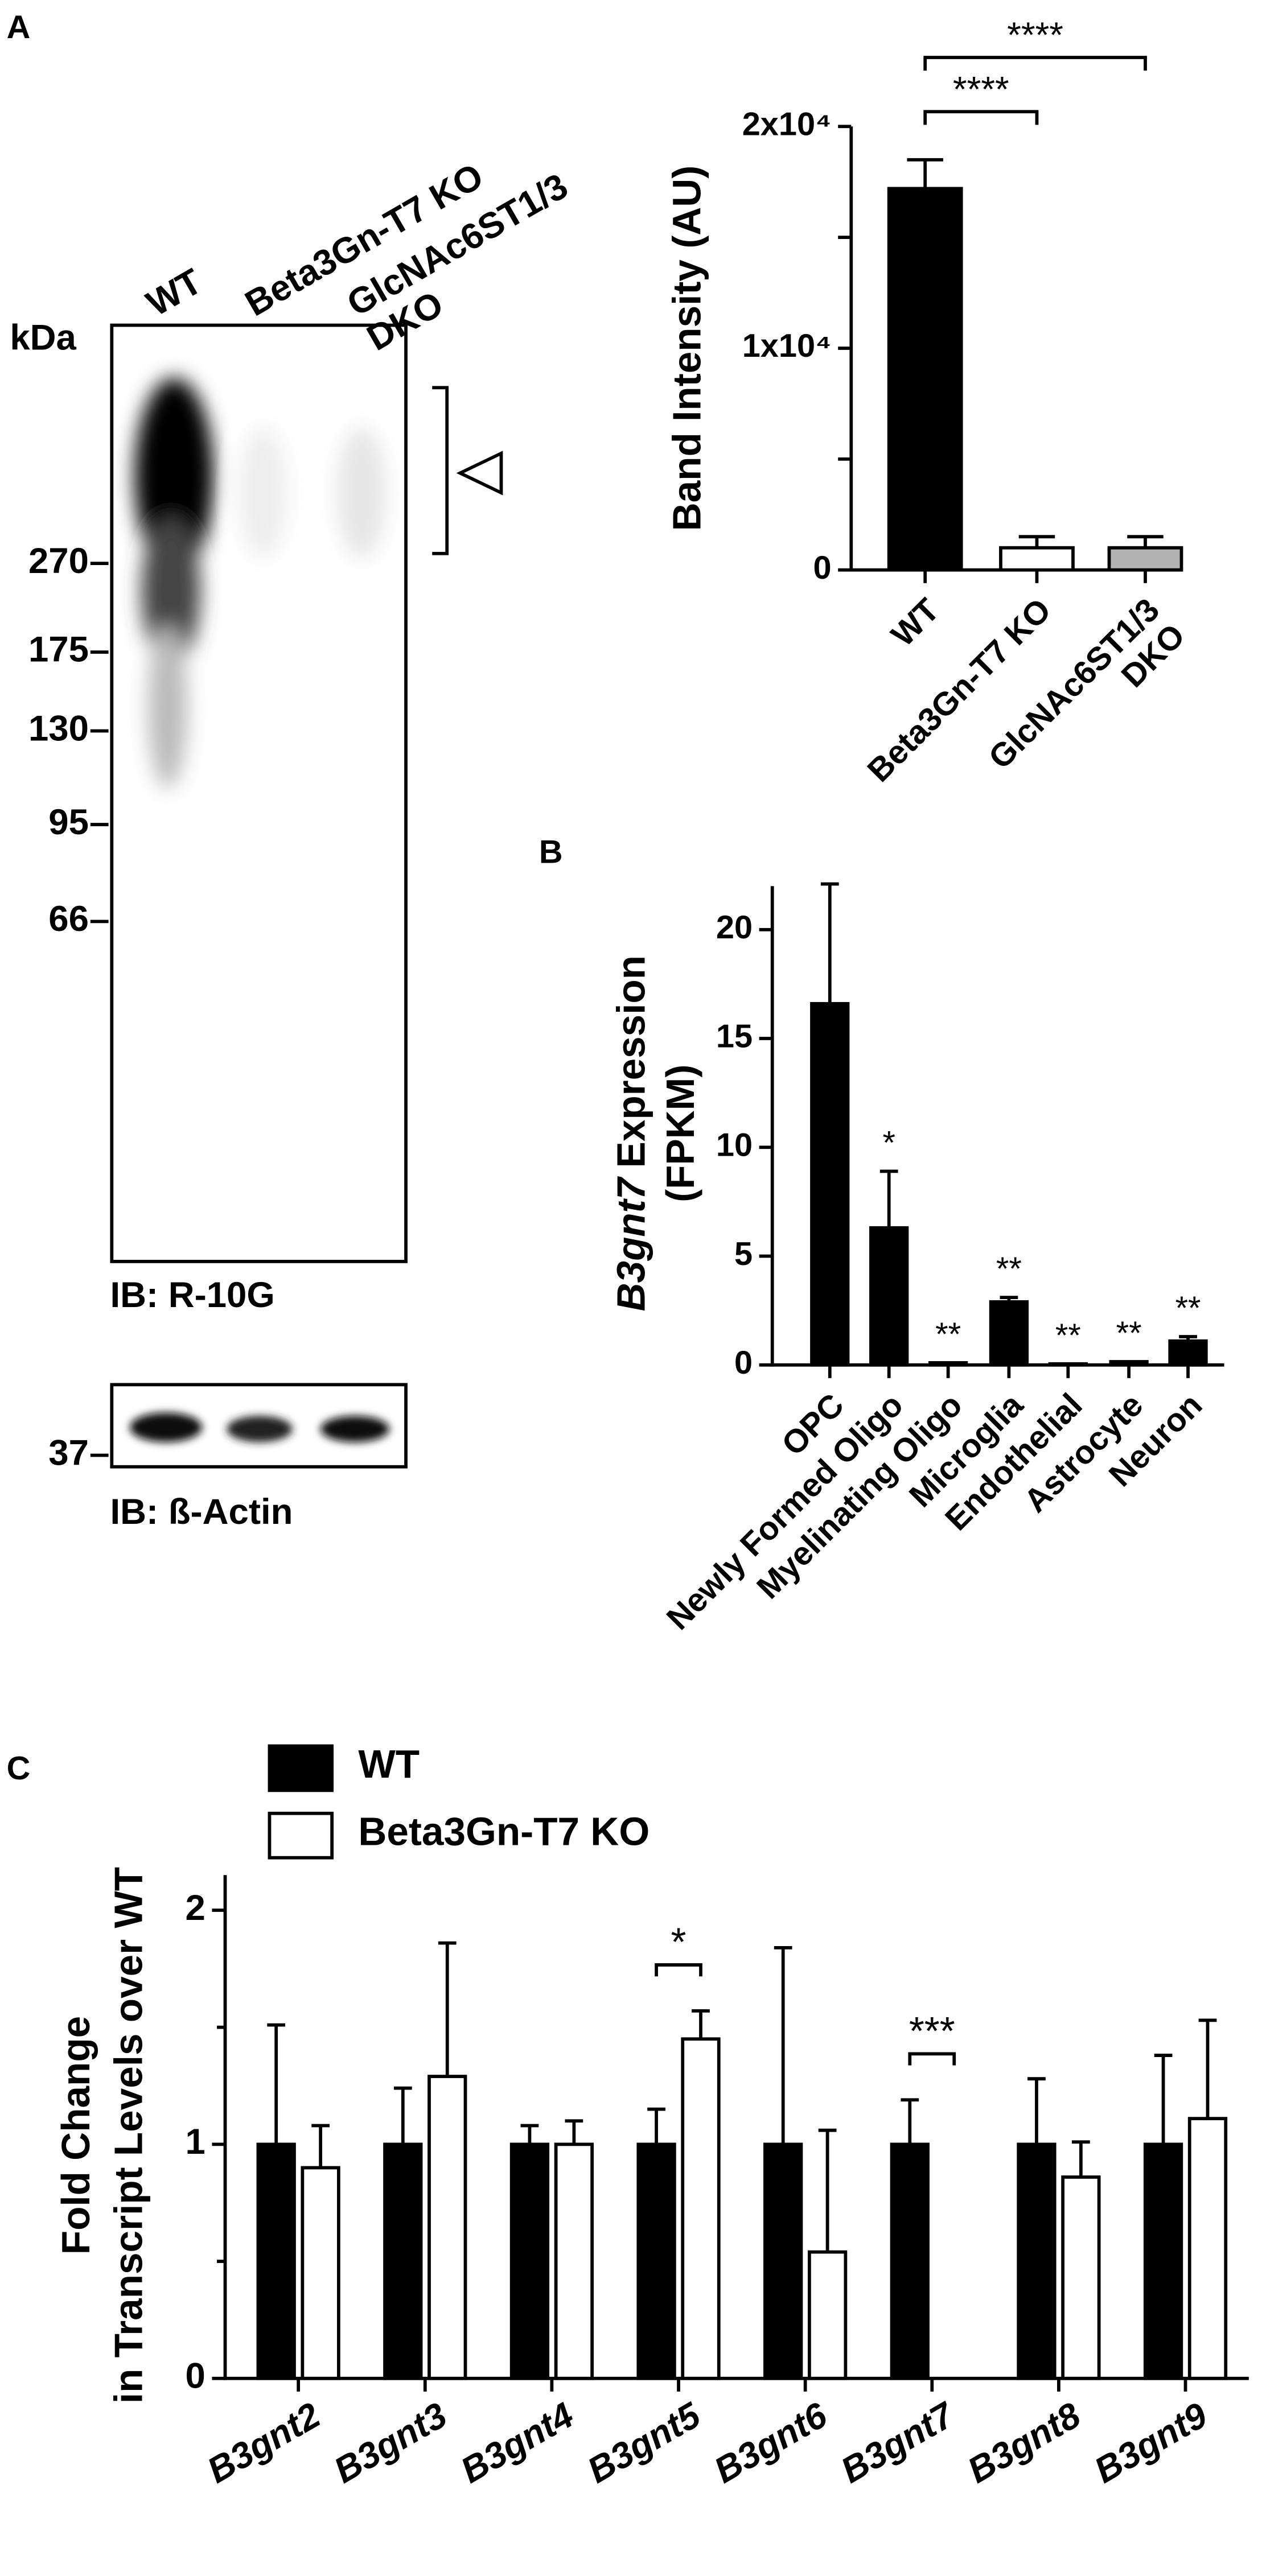 The width and height of the screenshot is (1262, 2576). I want to click on y-tick-label: 10, so click(734, 1145).